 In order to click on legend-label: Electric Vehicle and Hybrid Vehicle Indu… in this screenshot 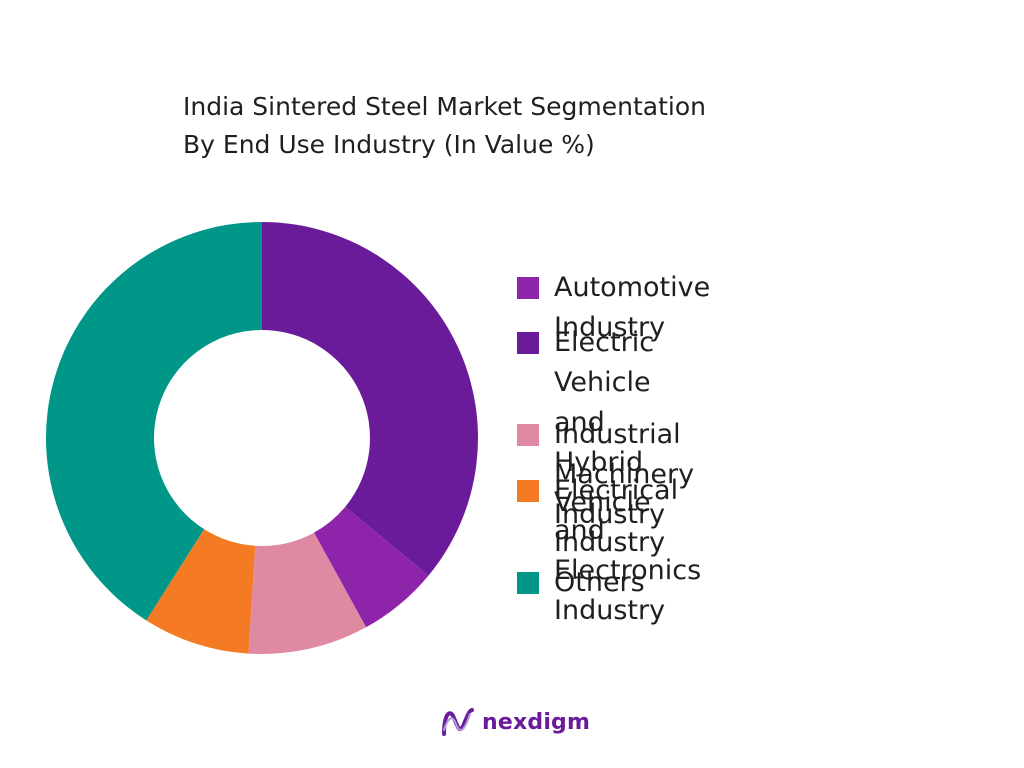, I will do `click(610, 442)`.